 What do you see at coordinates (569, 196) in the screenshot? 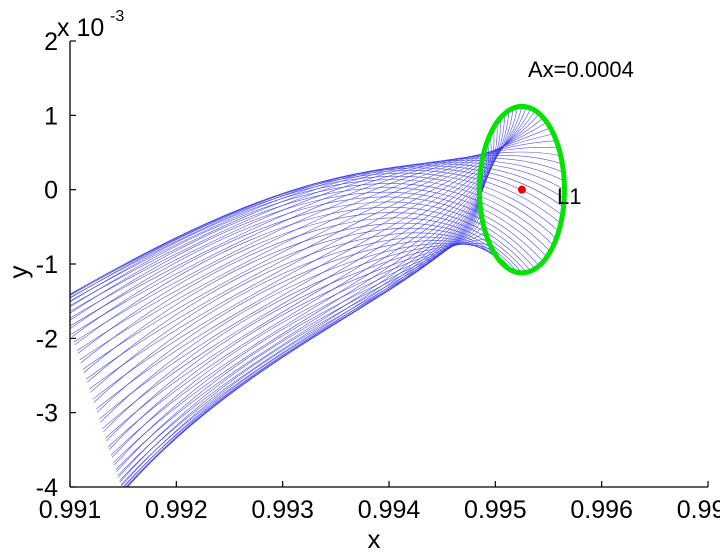
I see `l1-label: L1` at bounding box center [569, 196].